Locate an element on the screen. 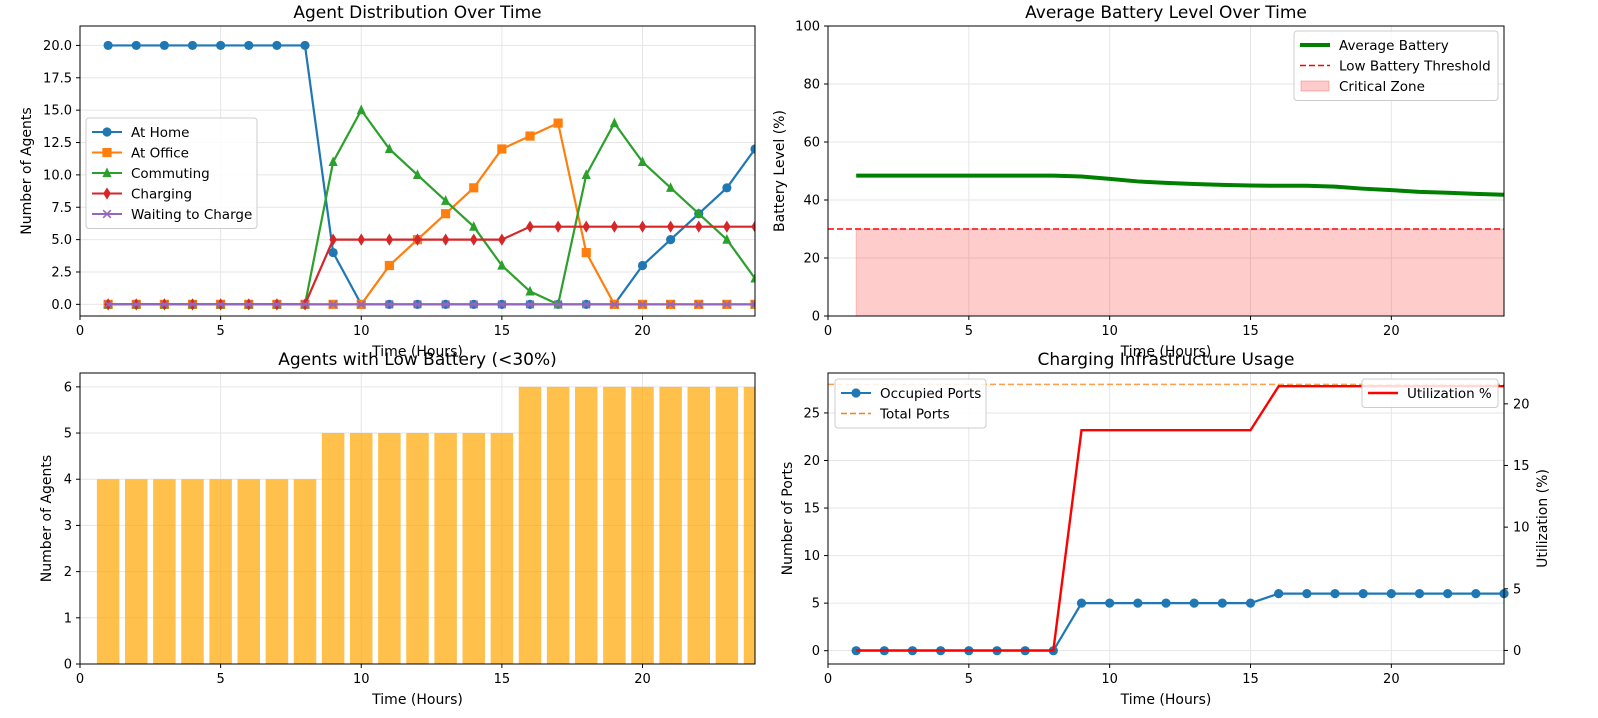 Image resolution: width=1598 pixels, height=718 pixels. chart-title: Average Battery Level Over Time is located at coordinates (1166, 13).